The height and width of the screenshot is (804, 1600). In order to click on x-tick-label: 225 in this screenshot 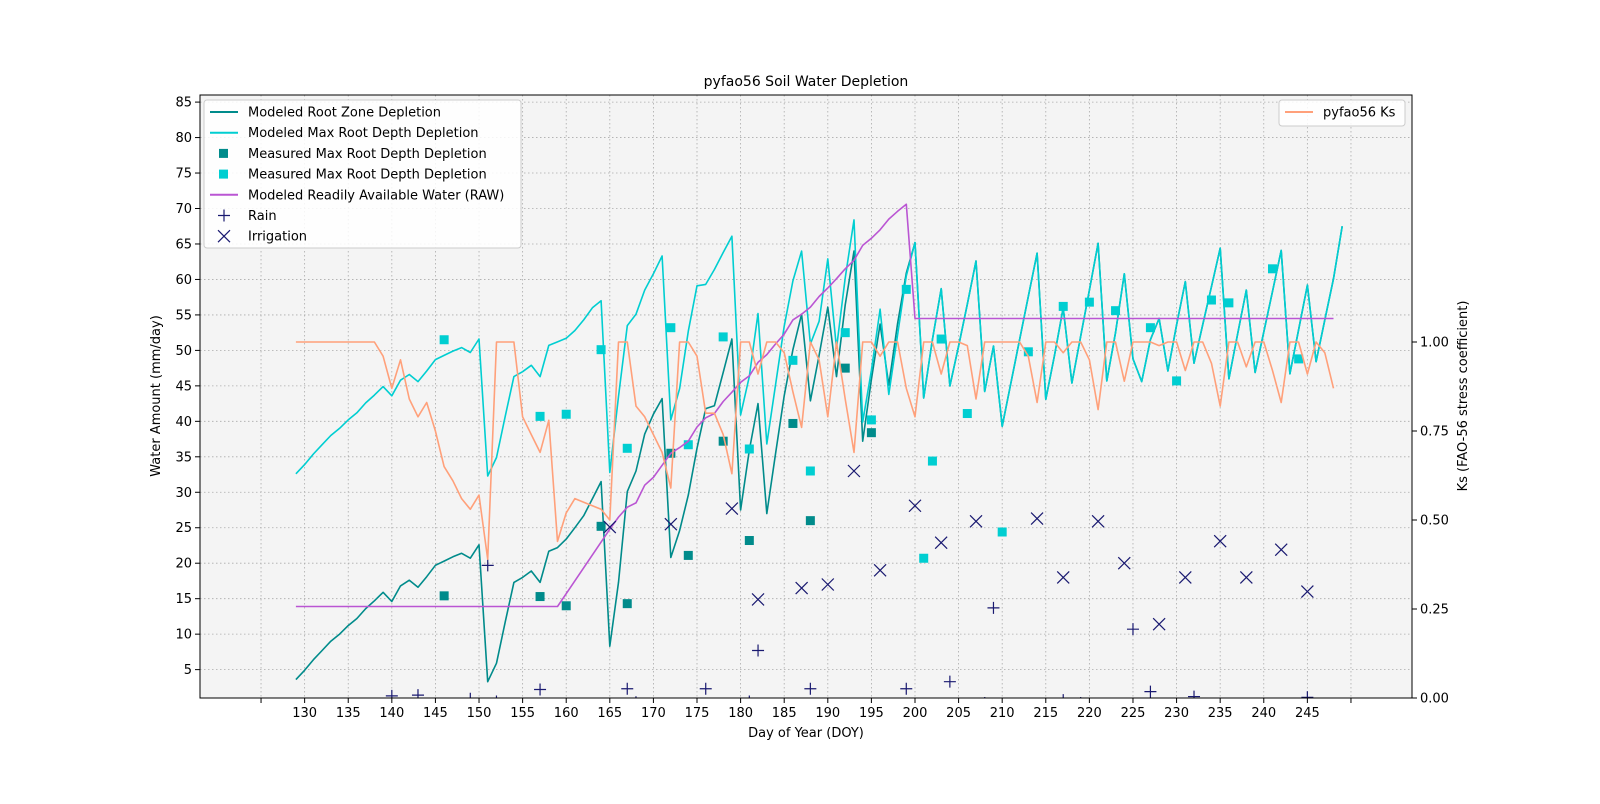, I will do `click(1133, 713)`.